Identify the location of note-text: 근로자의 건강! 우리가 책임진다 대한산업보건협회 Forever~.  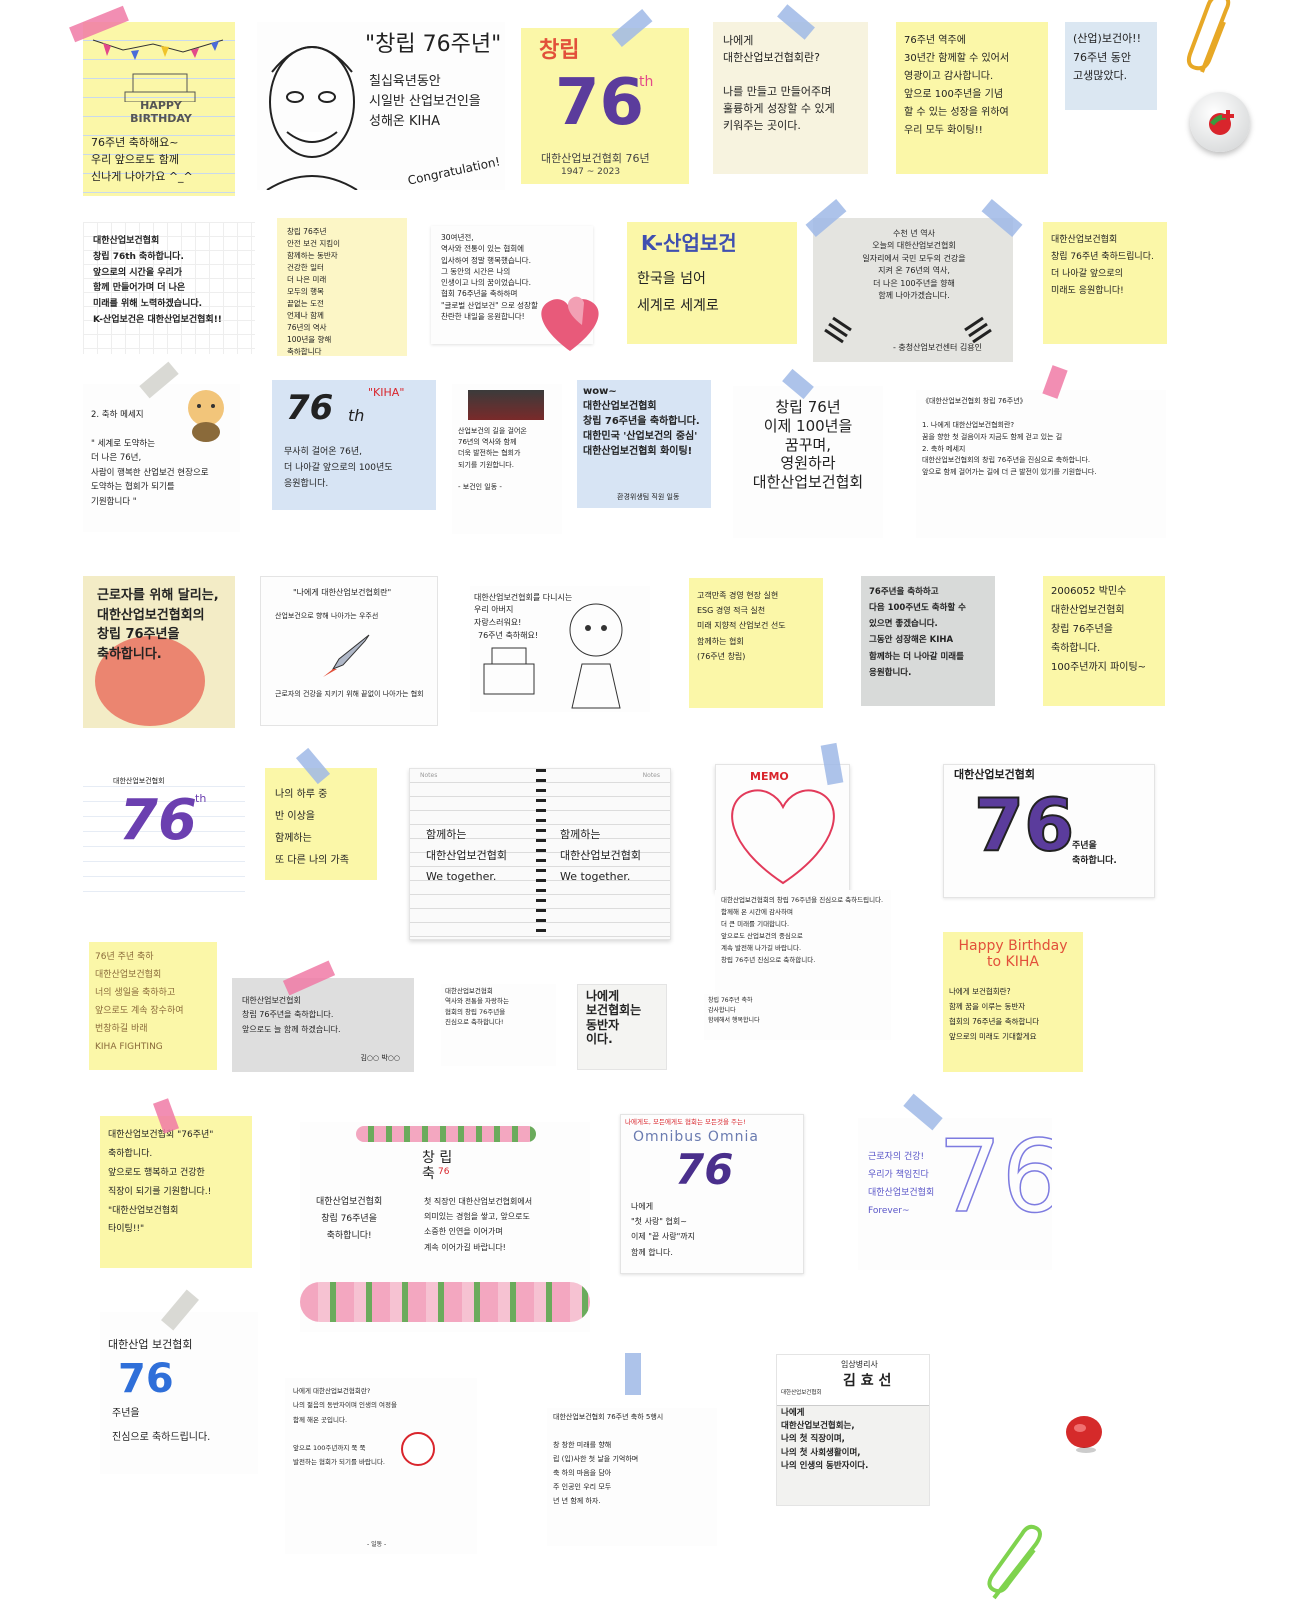
(901, 1184).